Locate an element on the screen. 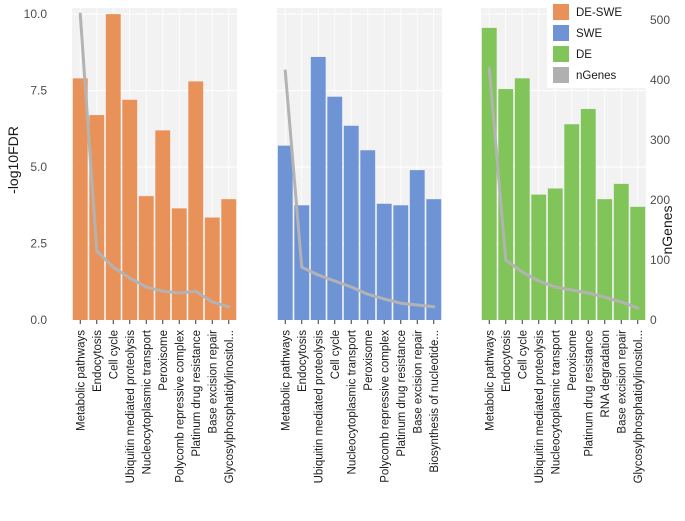  y-tick-left: 7.5 is located at coordinates (38, 91).